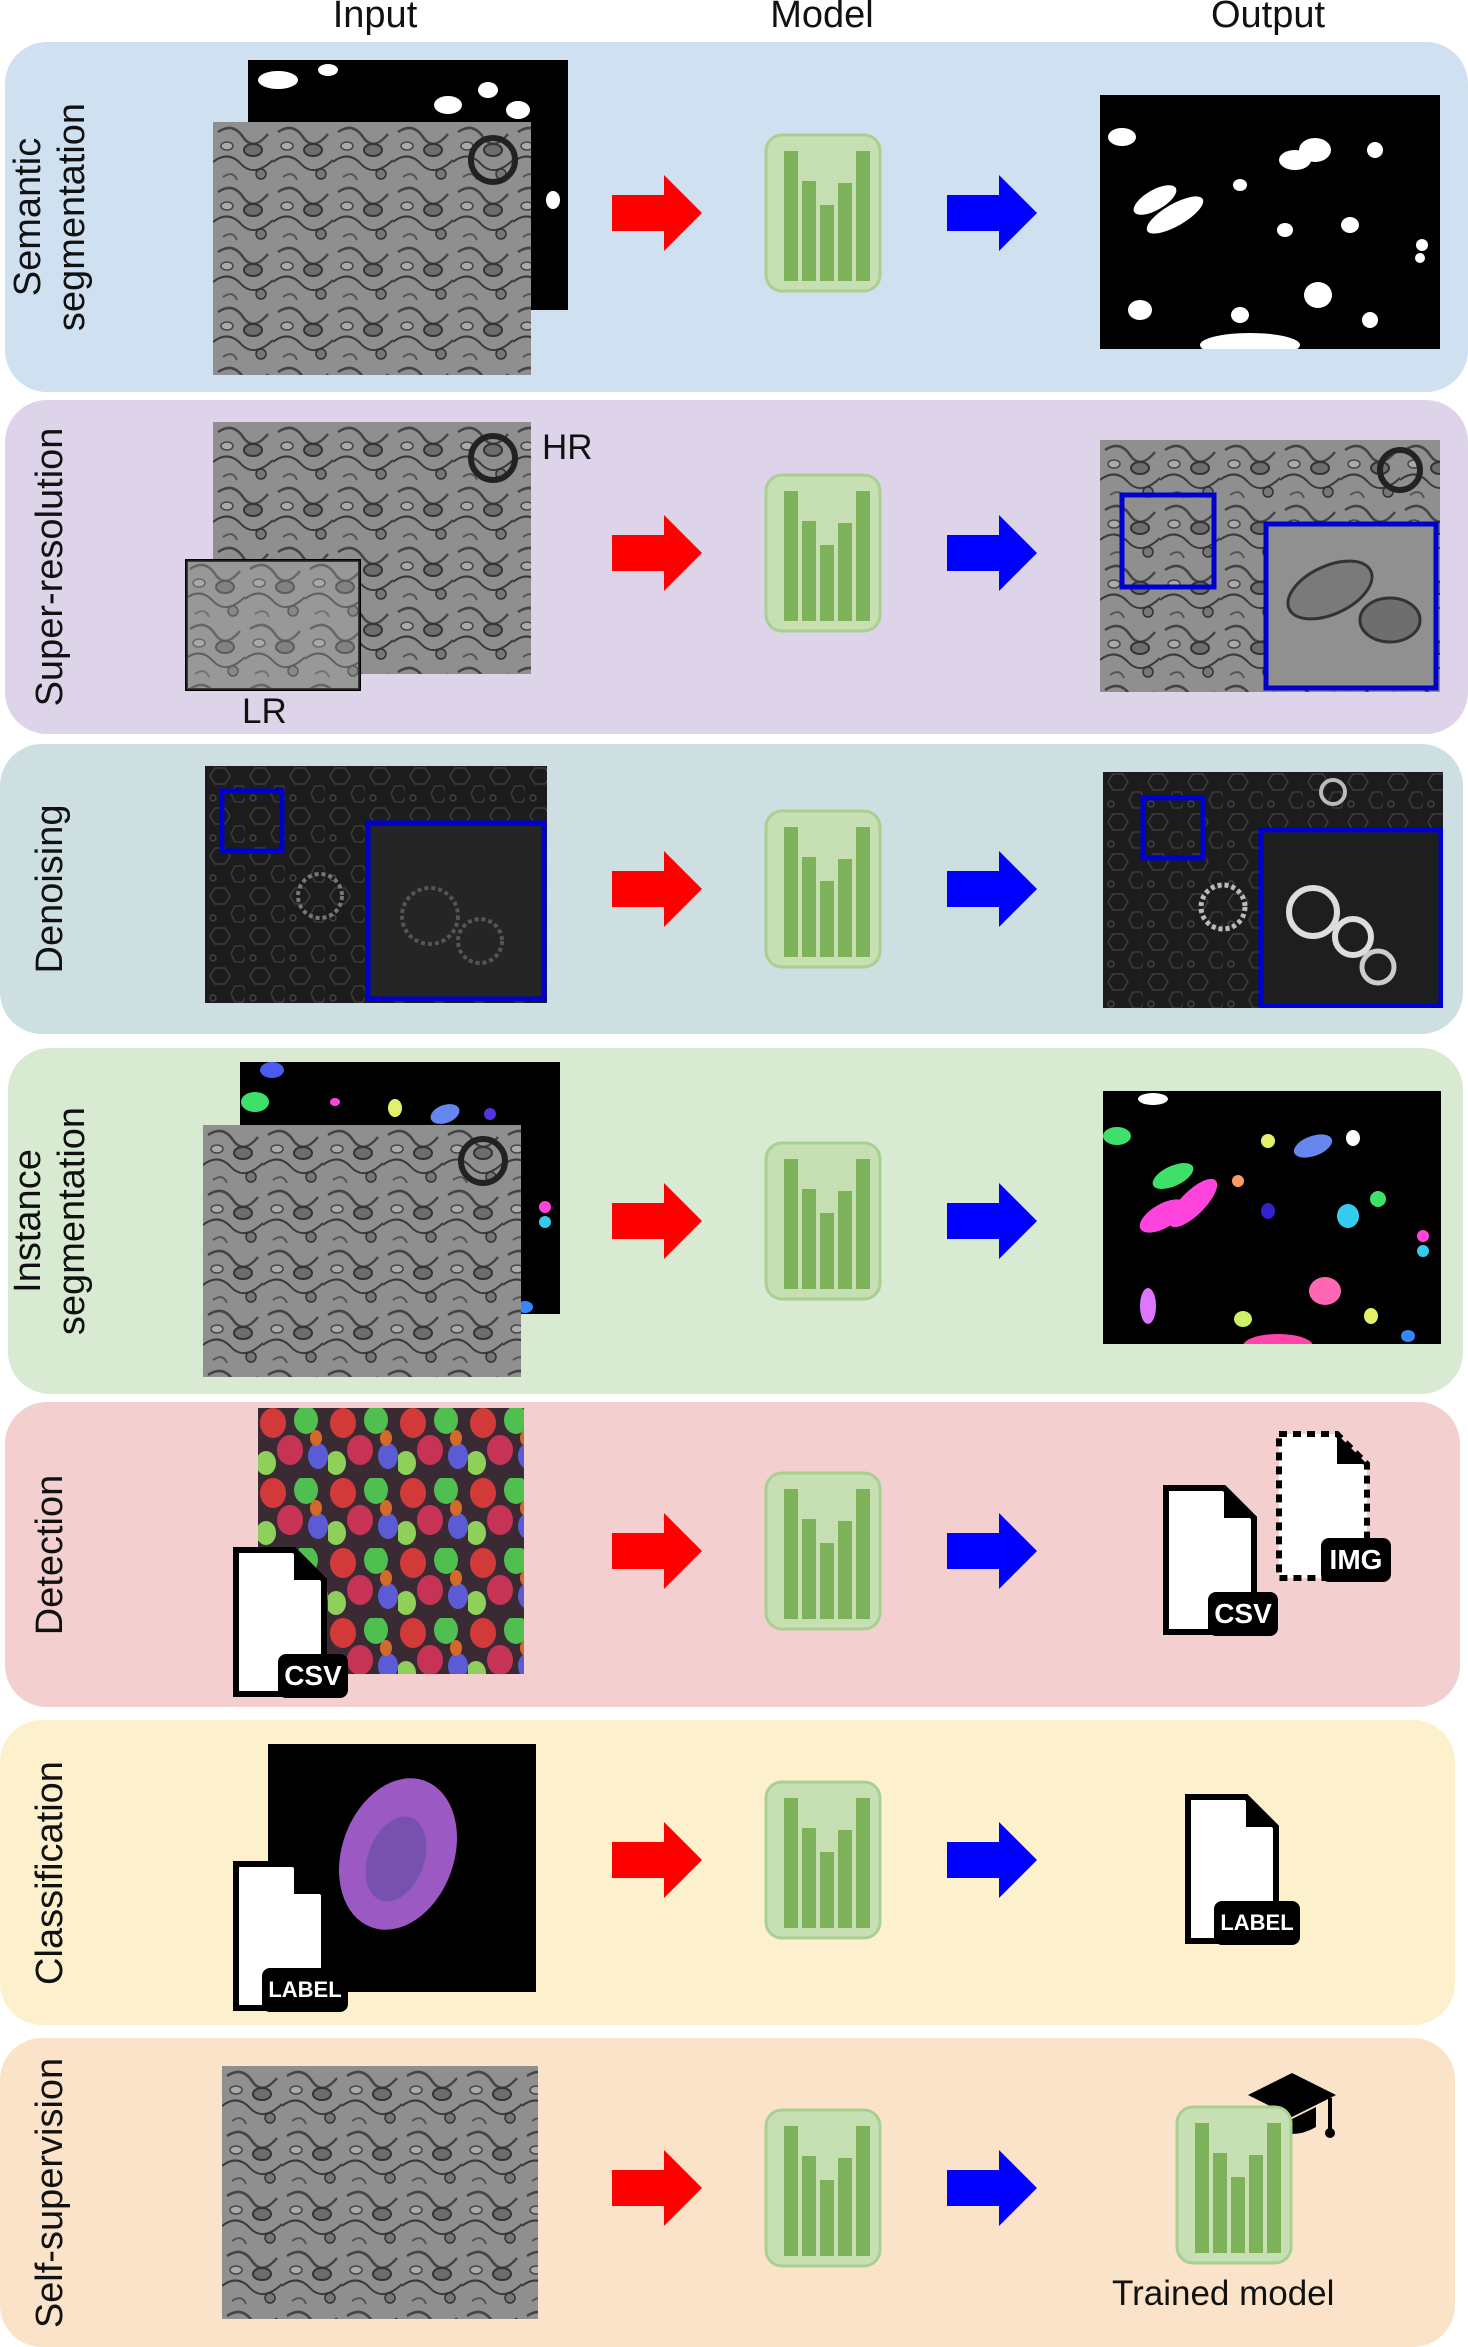 Image resolution: width=1468 pixels, height=2347 pixels. Describe the element at coordinates (50, 889) in the screenshot. I see `row-label-denoising: Denoising` at that location.